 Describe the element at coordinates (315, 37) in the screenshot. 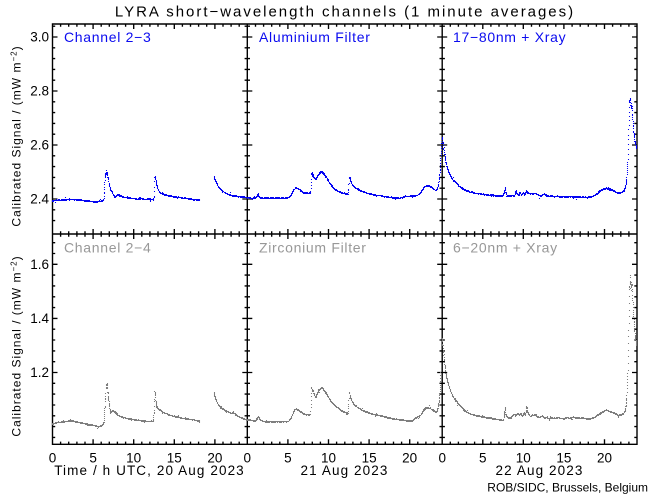

I see `svg-text: Aluminium Filter` at that location.